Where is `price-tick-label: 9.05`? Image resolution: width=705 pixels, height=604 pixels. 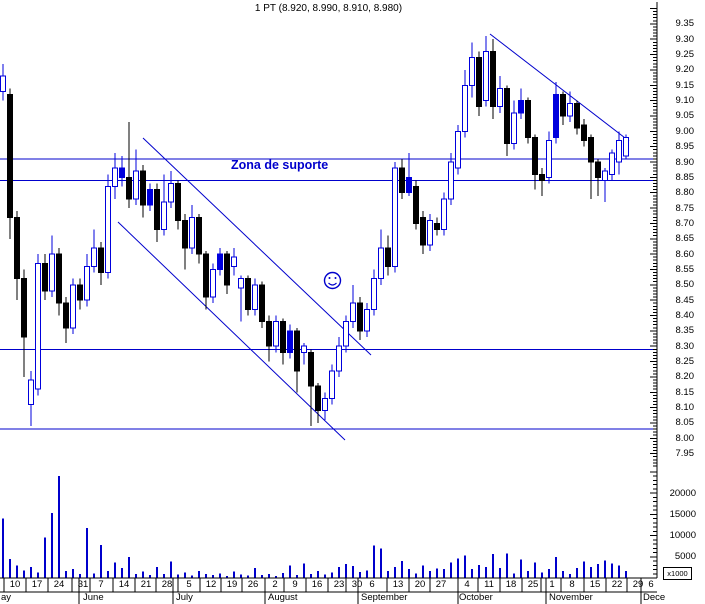 price-tick-label: 9.05 is located at coordinates (685, 116).